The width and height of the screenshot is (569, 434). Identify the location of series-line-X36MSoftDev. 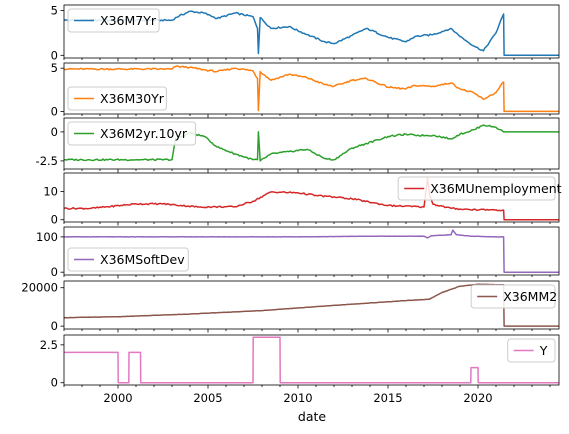
(311, 251).